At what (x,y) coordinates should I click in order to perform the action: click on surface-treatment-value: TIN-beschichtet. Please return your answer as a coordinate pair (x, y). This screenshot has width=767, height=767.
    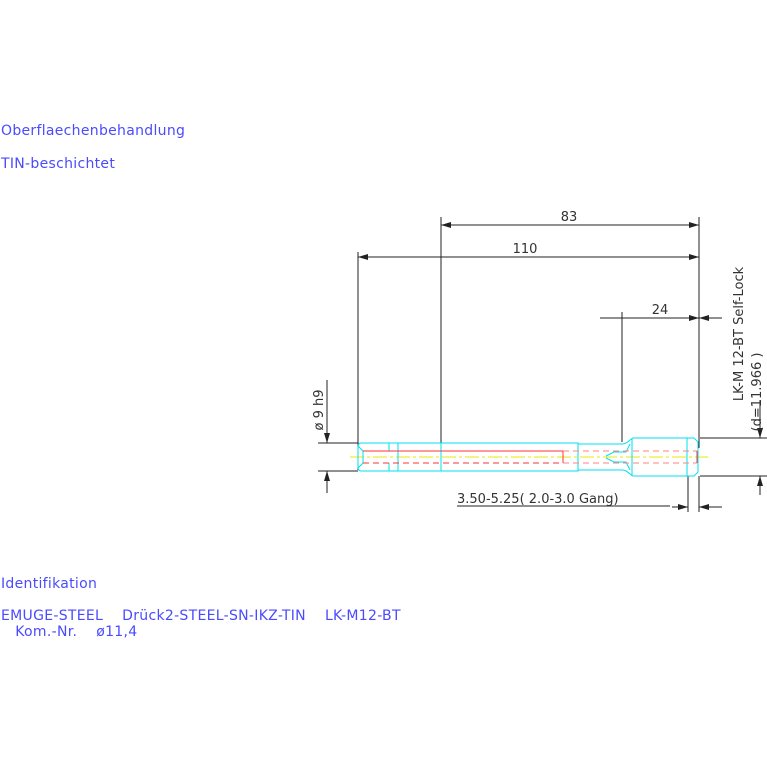
    Looking at the image, I should click on (58, 164).